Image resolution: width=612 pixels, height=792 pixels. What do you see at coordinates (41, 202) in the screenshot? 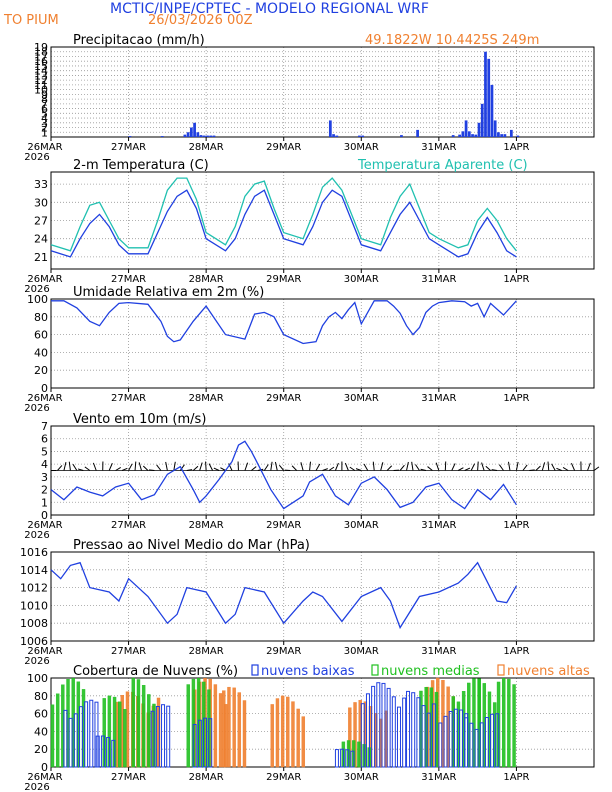
I see `y-tick-label: 30` at bounding box center [41, 202].